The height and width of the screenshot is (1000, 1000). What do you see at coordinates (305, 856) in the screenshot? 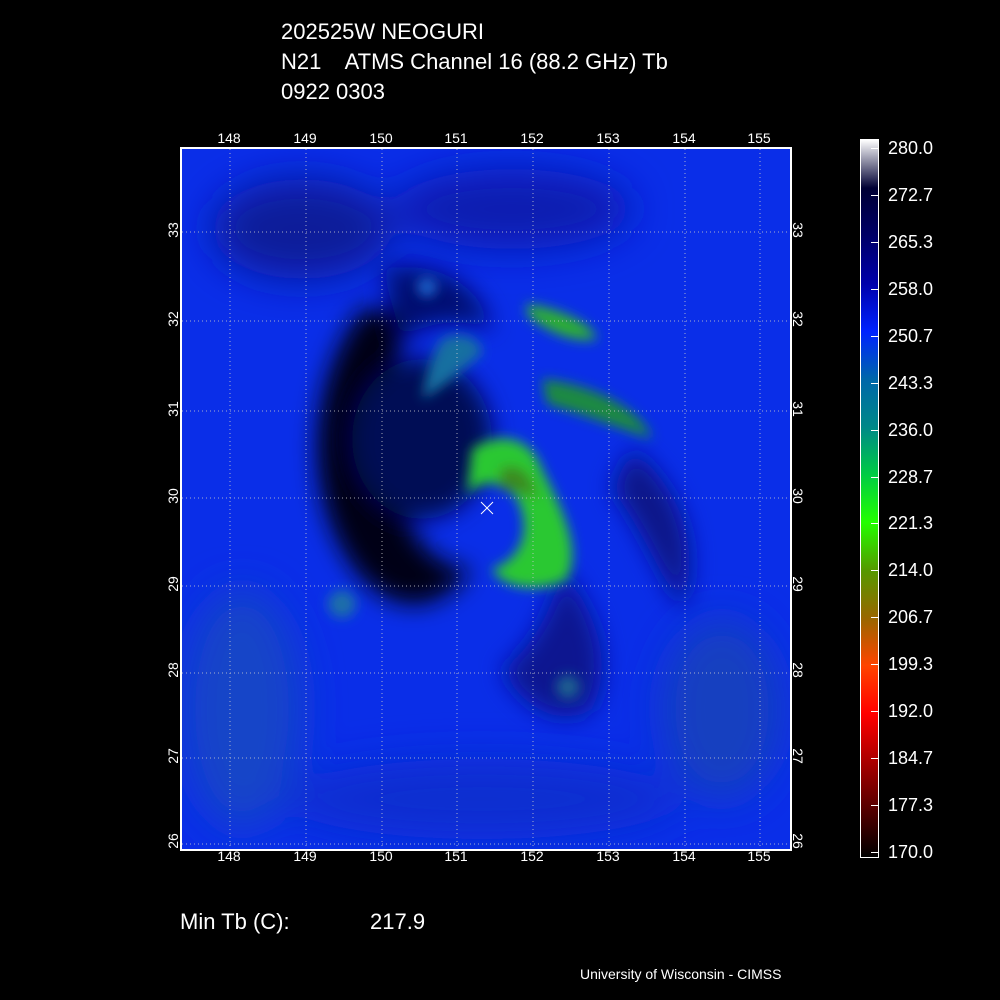
I see `lon-tick-bottom: 149` at bounding box center [305, 856].